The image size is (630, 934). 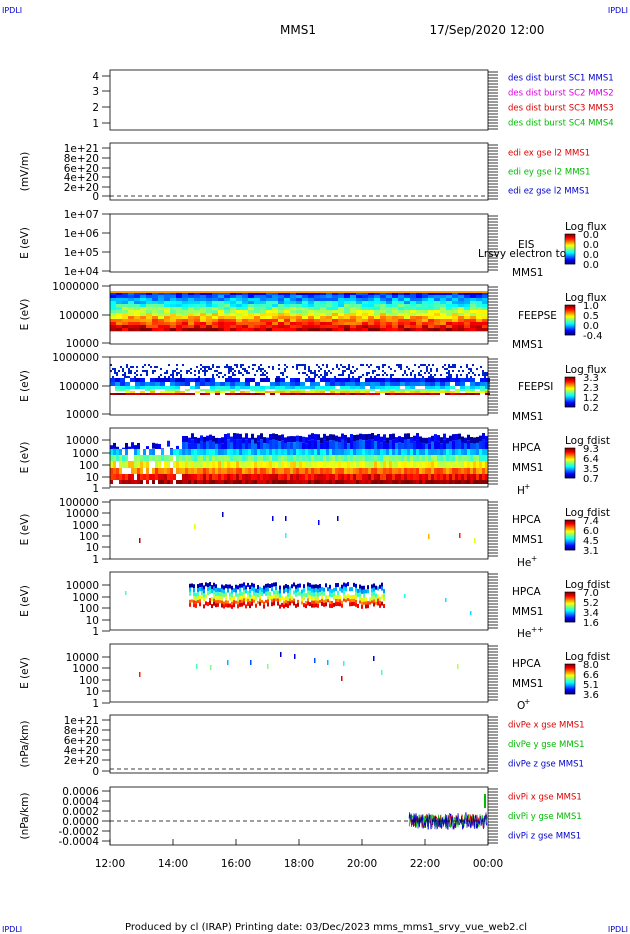 What do you see at coordinates (535, 387) in the screenshot?
I see `instrument-name: FEEPSI` at bounding box center [535, 387].